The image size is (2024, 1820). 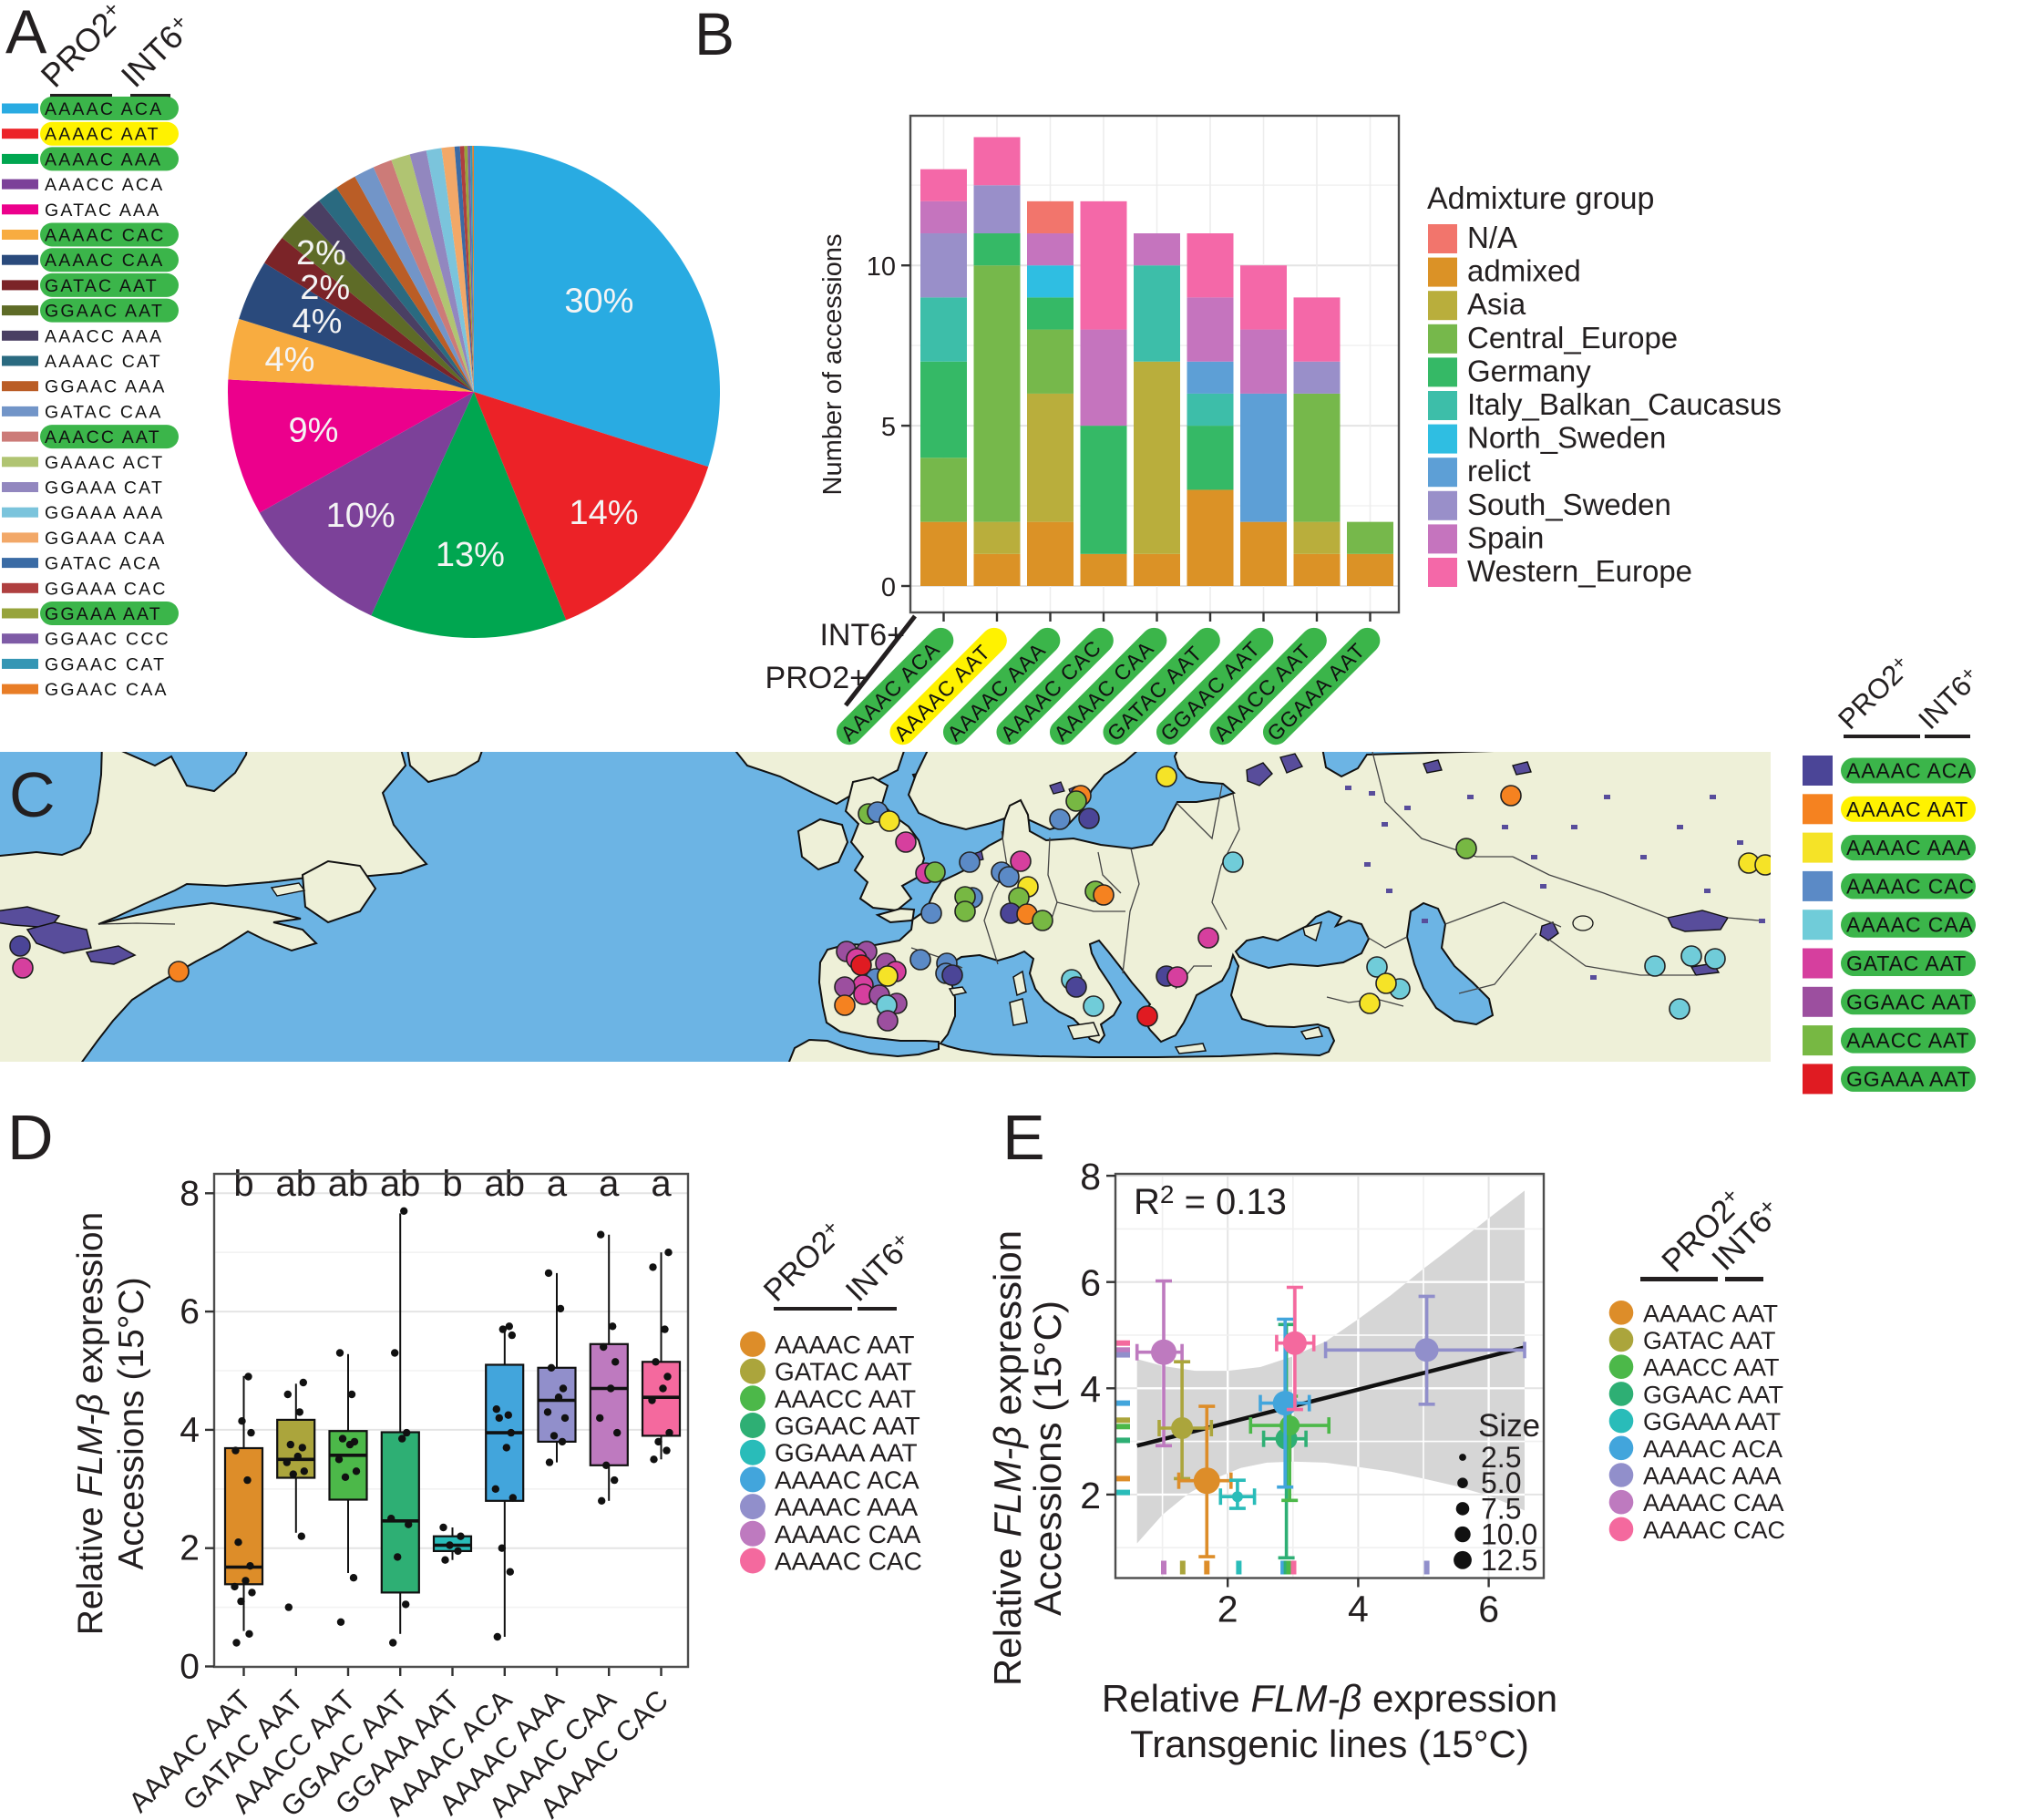 What do you see at coordinates (105, 664) in the screenshot?
I see `svg-text: GGAAC CAT` at bounding box center [105, 664].